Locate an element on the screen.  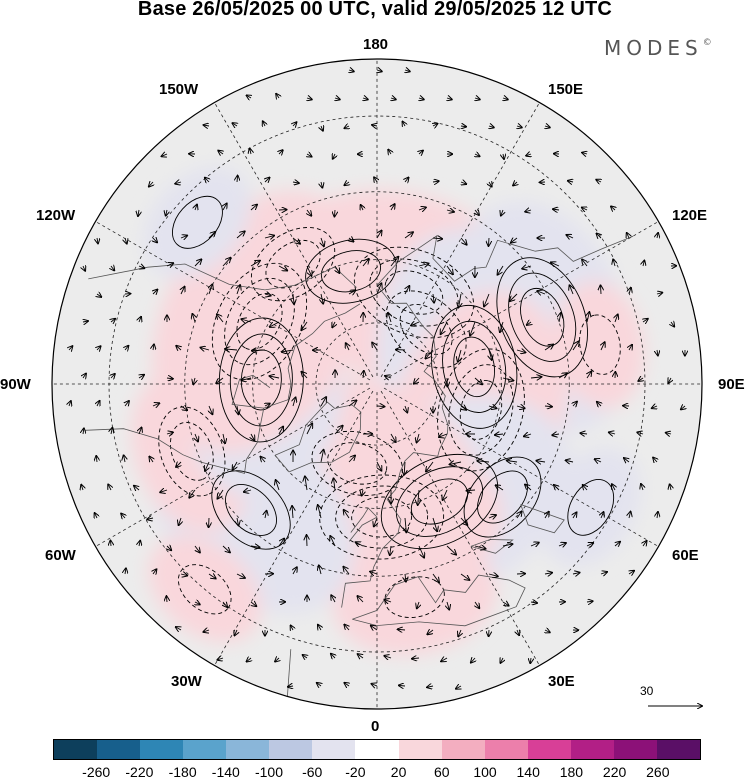
colorbar-tick-label: 140 is located at coordinates (528, 772).